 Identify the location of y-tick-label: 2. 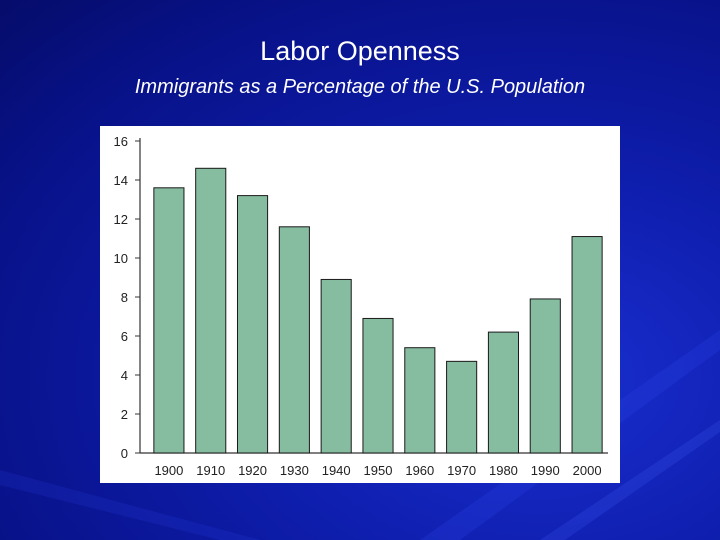
(124, 414).